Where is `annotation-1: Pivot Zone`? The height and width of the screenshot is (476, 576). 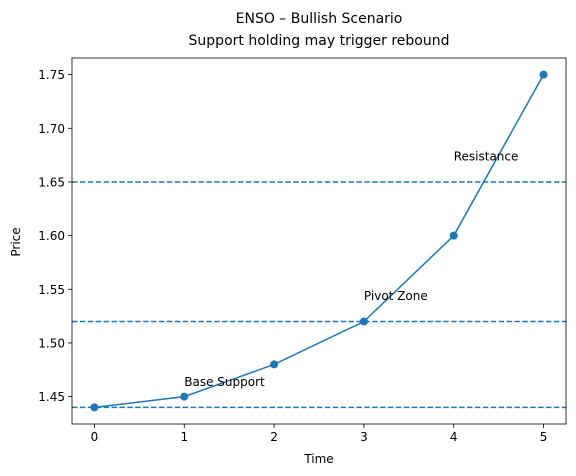 annotation-1: Pivot Zone is located at coordinates (396, 296).